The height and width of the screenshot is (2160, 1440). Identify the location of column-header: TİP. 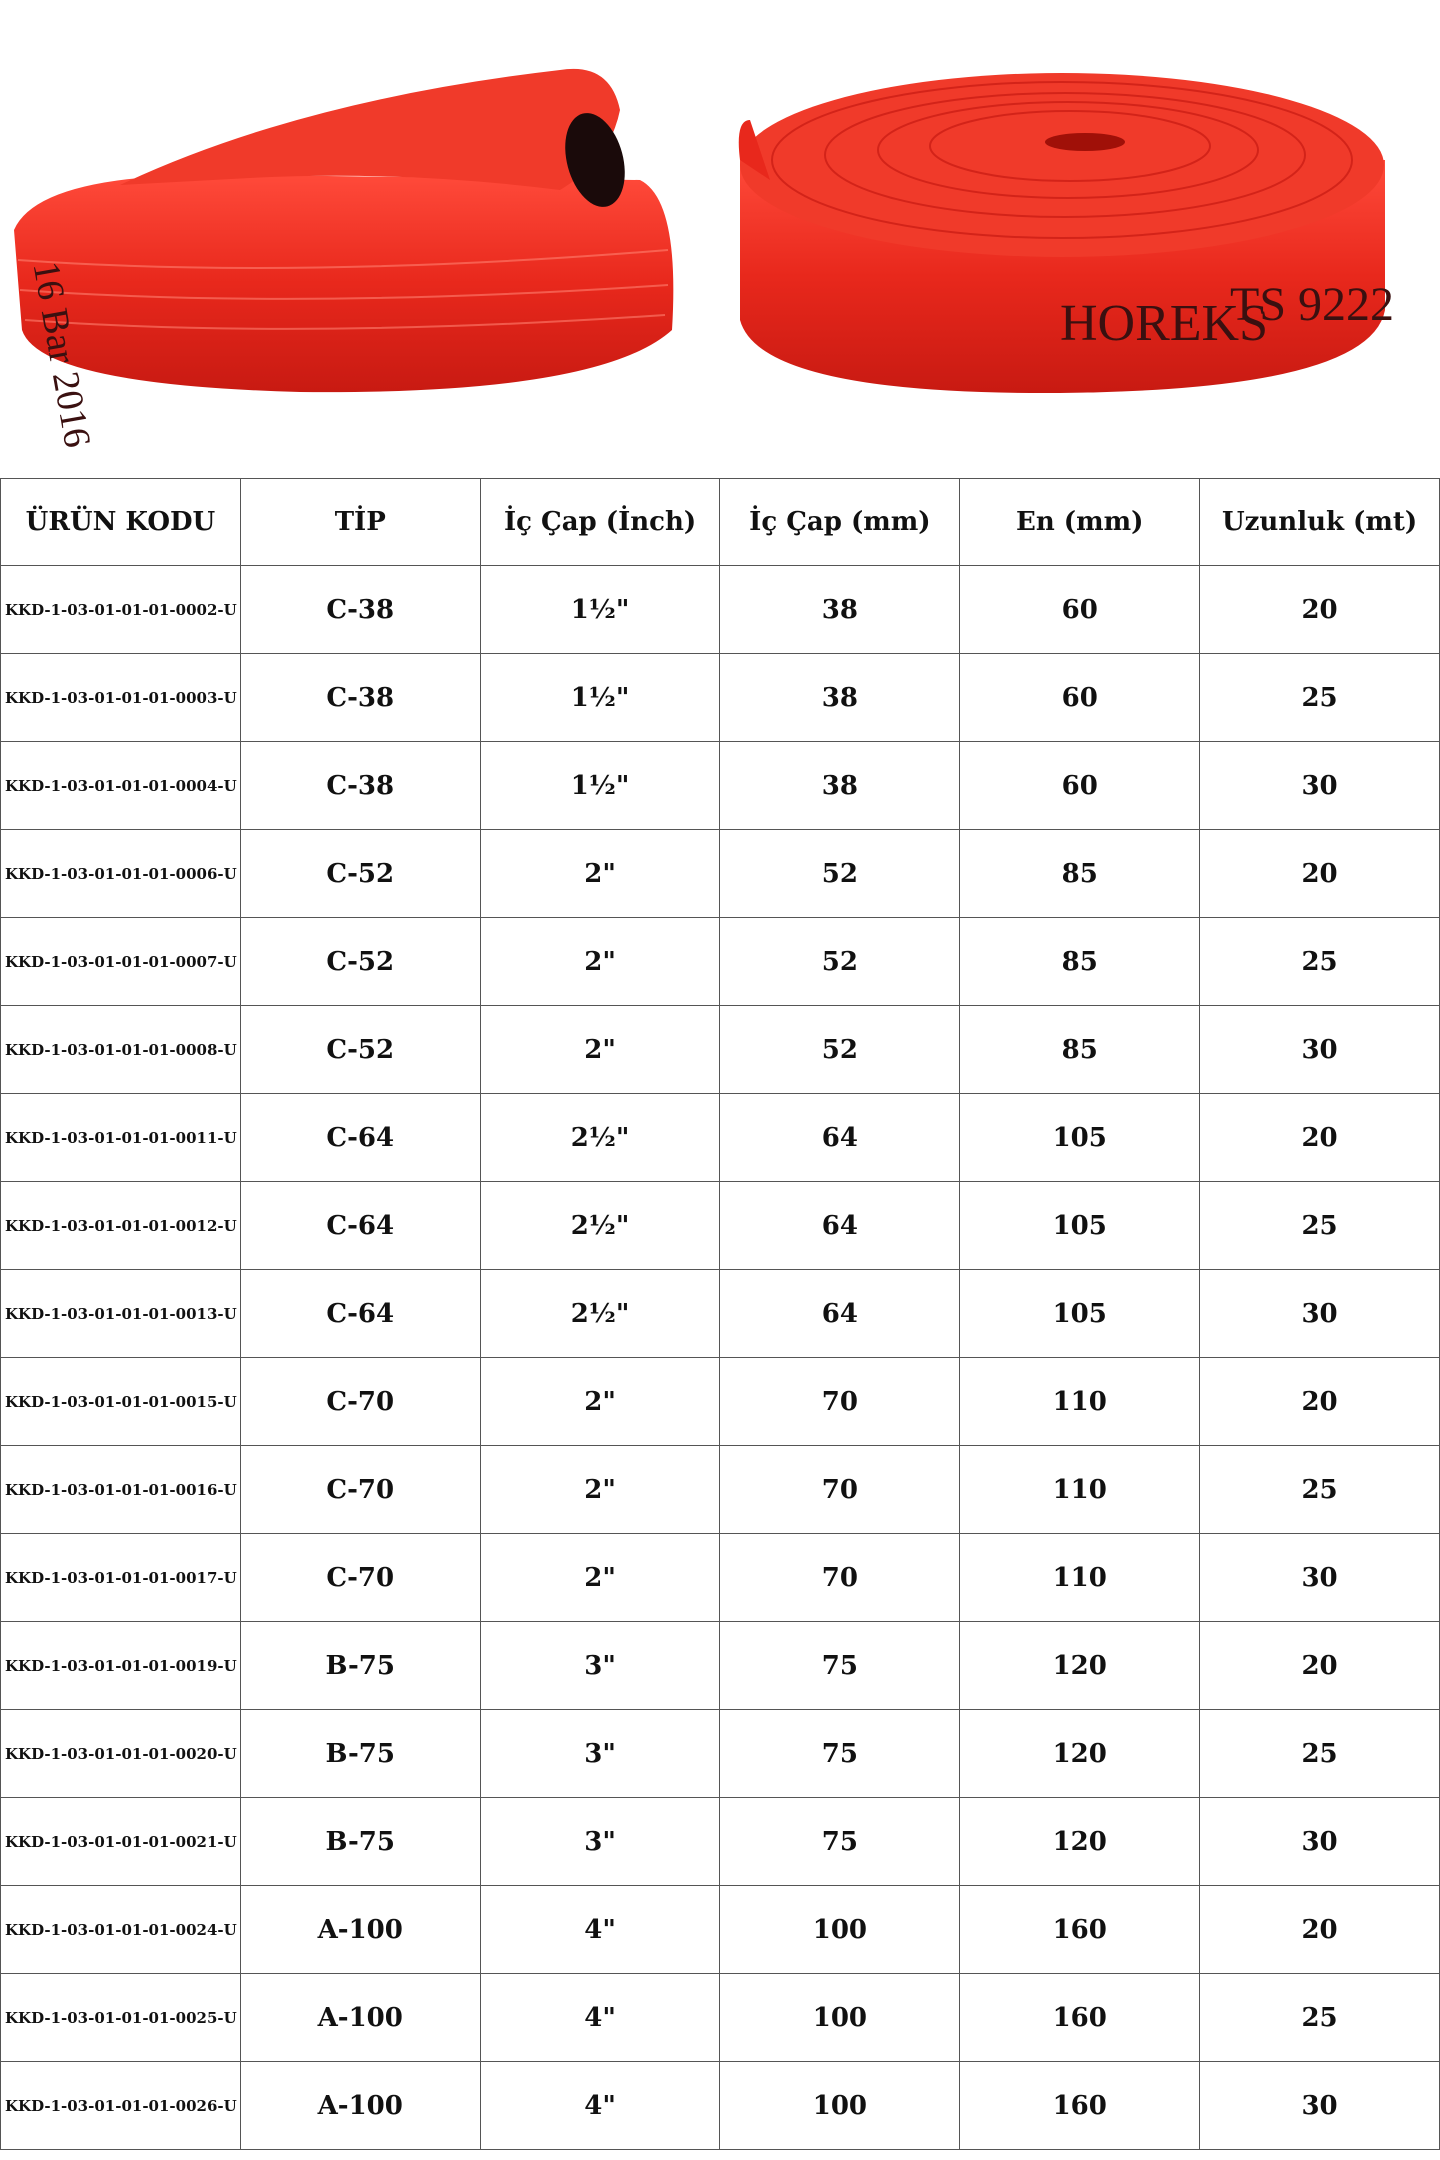
(360, 522).